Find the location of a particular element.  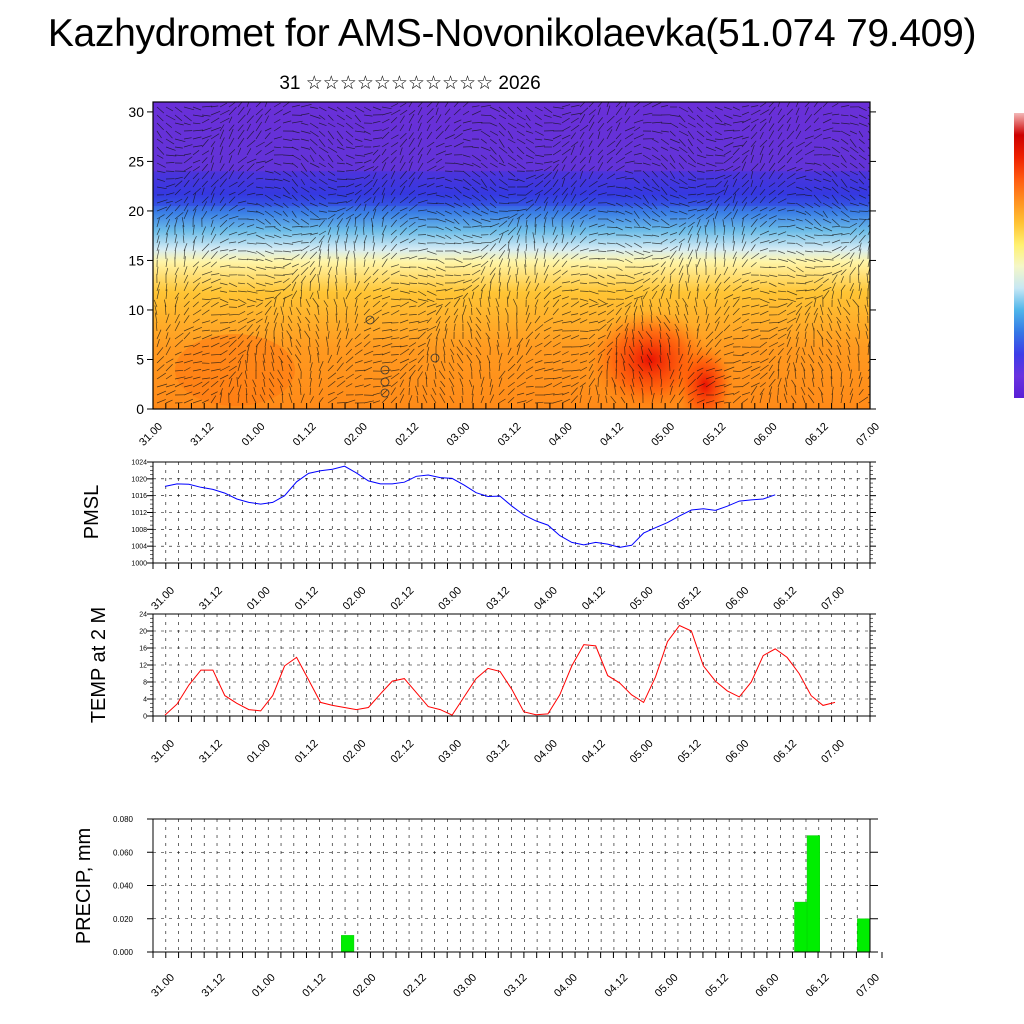

calm-marker is located at coordinates (370, 320).